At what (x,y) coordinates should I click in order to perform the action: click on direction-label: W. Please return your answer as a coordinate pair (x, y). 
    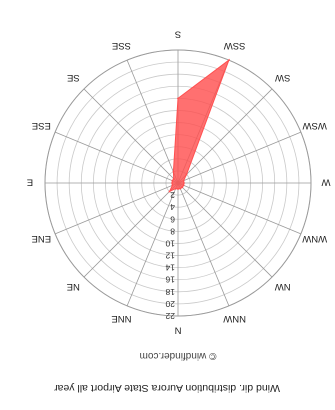
    Looking at the image, I should click on (325, 182).